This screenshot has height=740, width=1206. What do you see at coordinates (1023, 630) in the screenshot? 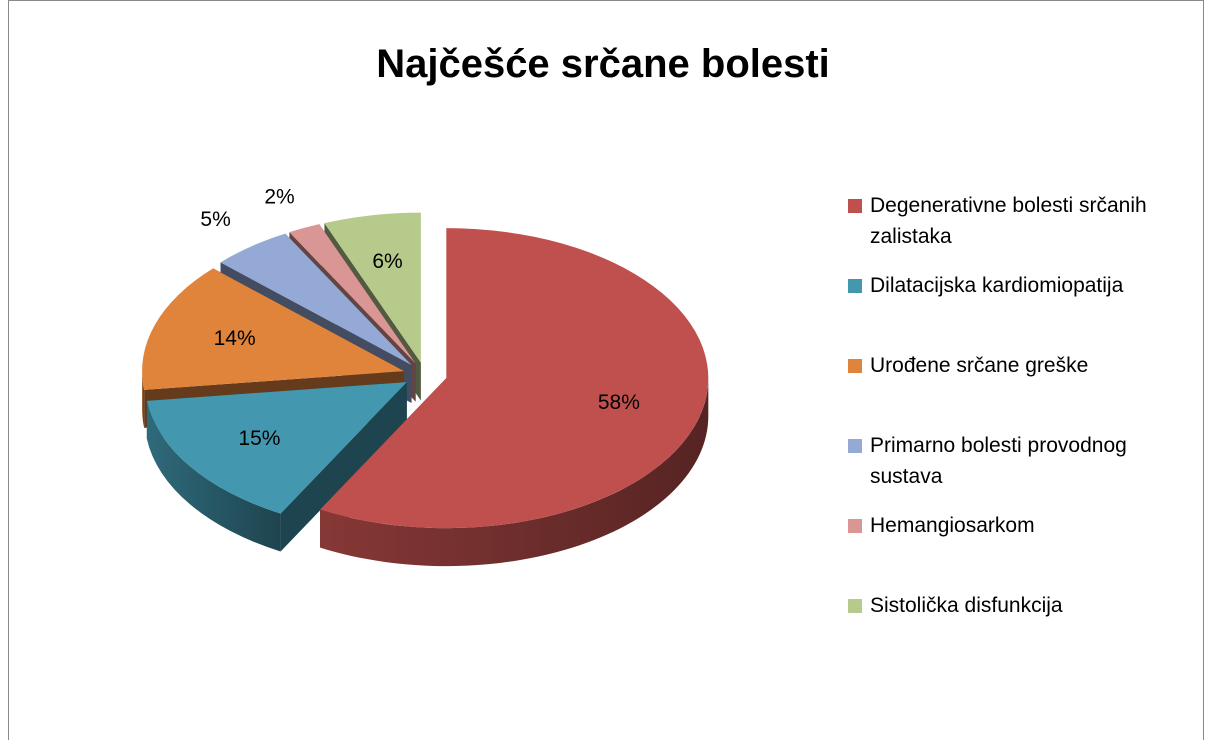
I see `legend-entry: Sistolička disfunkcija` at bounding box center [1023, 630].